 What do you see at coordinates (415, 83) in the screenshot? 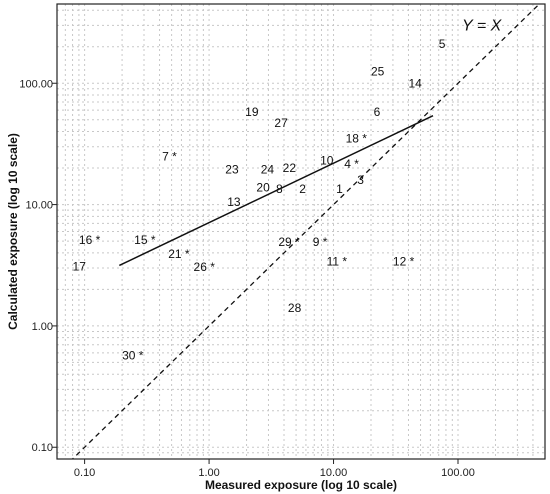
I see `data-point-label: 14` at bounding box center [415, 83].